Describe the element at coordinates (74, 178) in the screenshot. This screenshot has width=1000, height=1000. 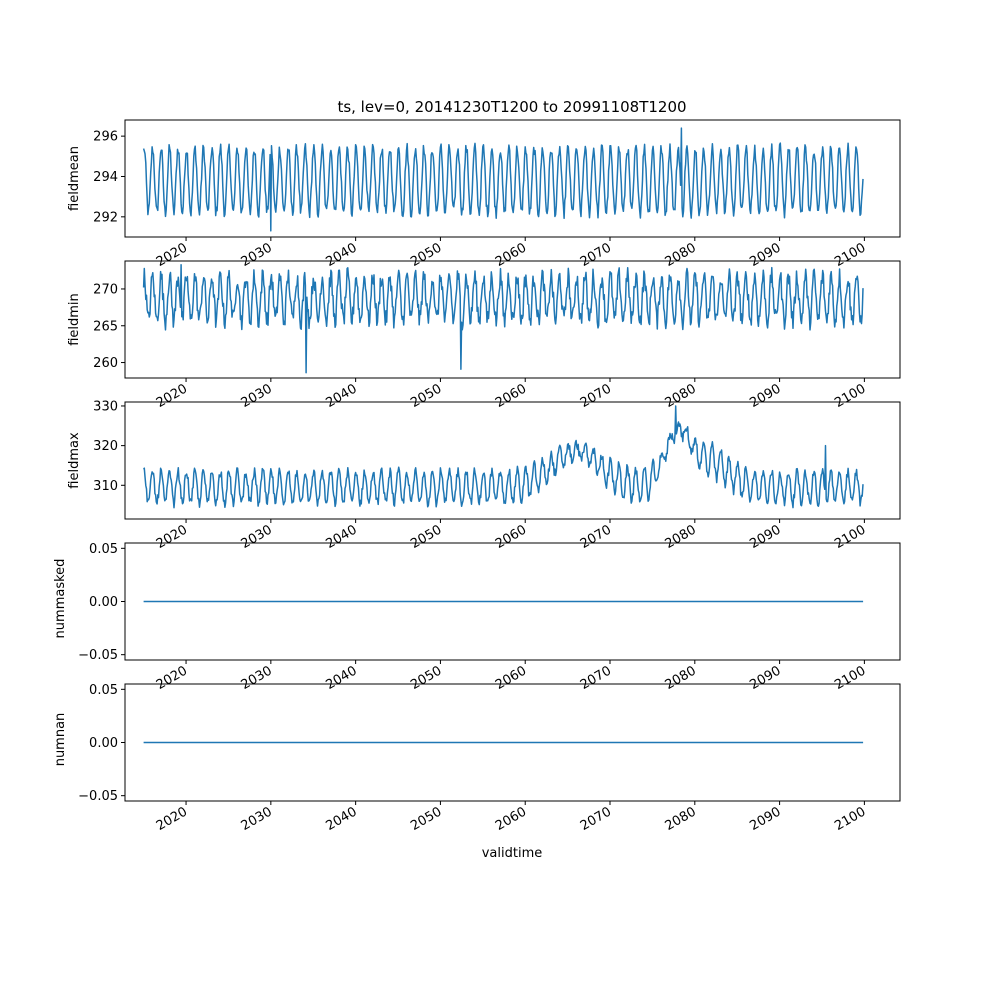
I see `y-axis-label: fieldmean` at that location.